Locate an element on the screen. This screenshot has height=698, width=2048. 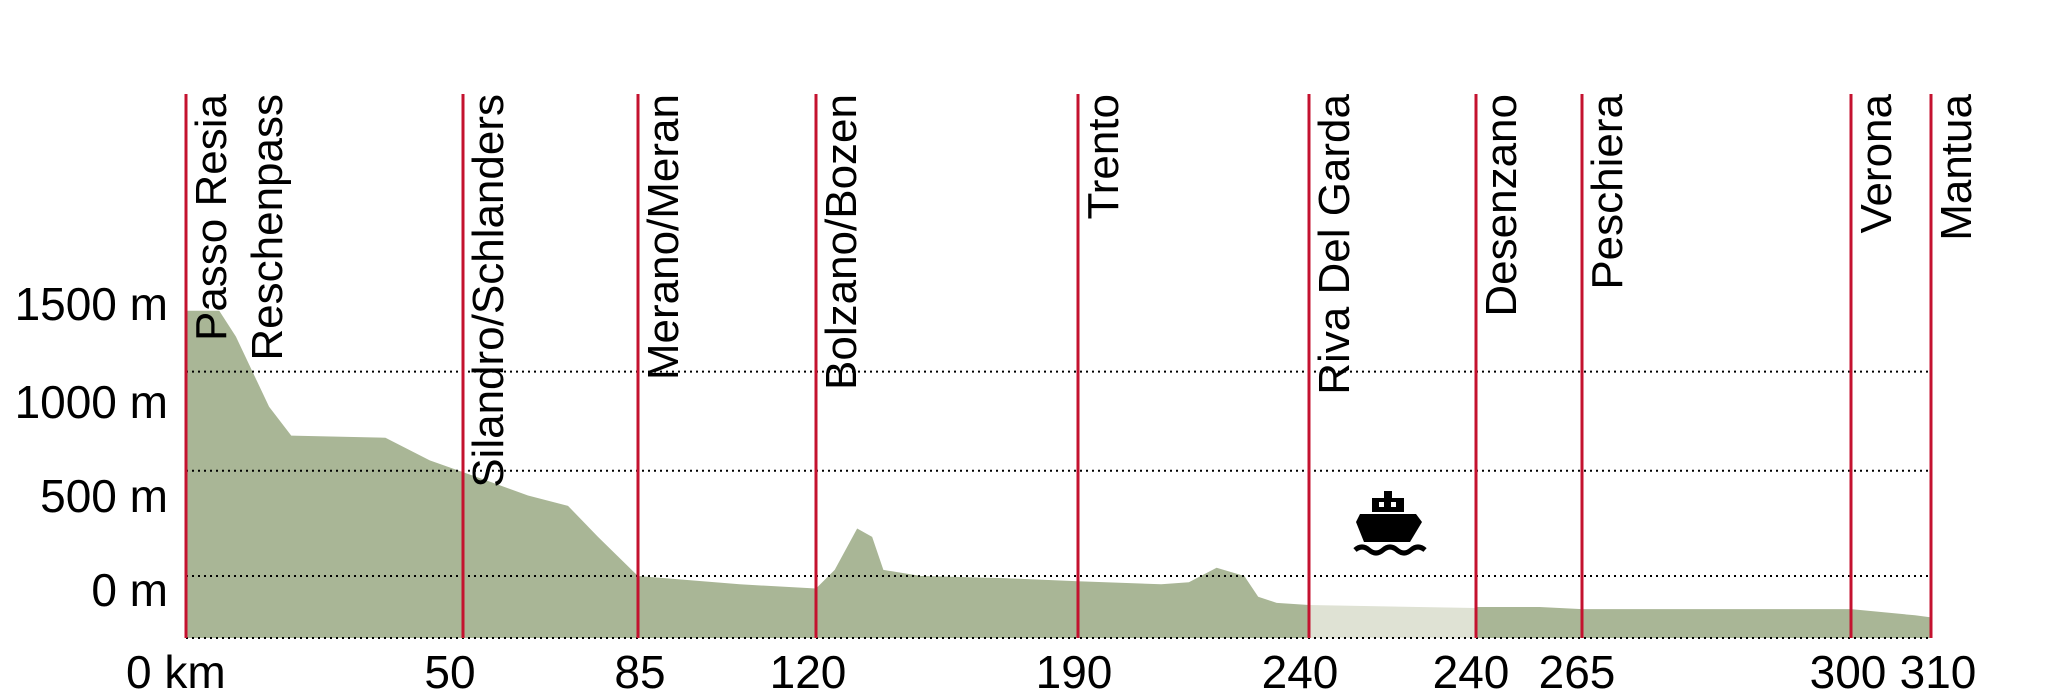
ferry-segment-area is located at coordinates (1392, 621).